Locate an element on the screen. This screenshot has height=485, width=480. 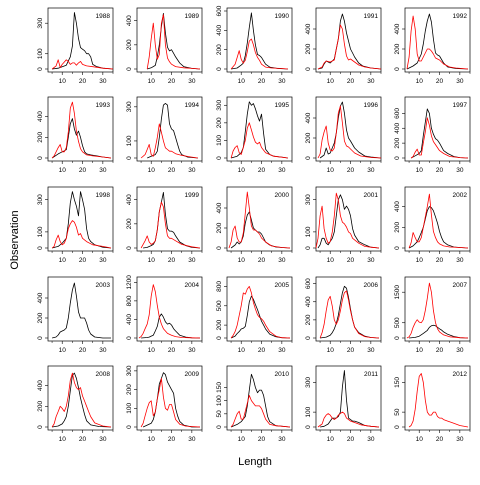
panel-2006: 10 20 30 0 200 400 600 2006 is located at coordinates (343, 315).